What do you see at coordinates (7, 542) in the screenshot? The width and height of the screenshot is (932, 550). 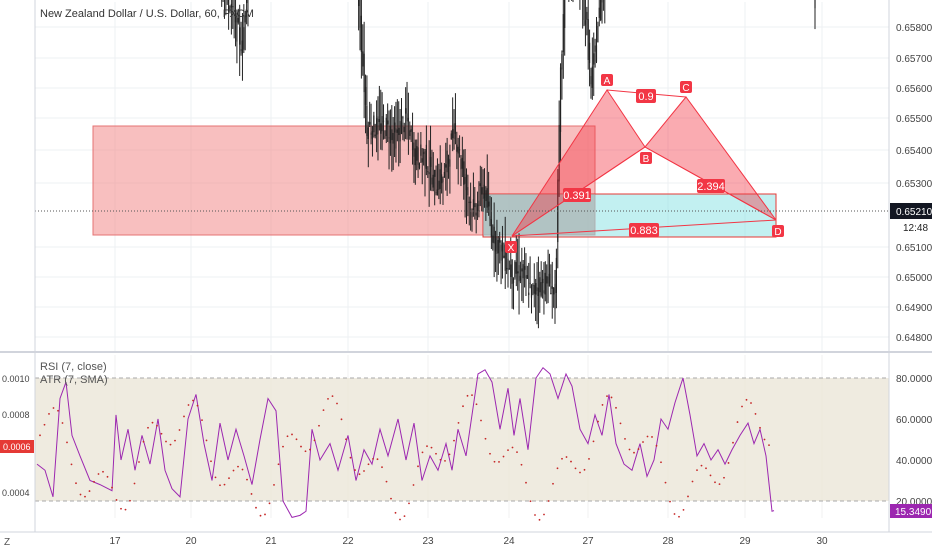 I see `corner-label: Z` at bounding box center [7, 542].